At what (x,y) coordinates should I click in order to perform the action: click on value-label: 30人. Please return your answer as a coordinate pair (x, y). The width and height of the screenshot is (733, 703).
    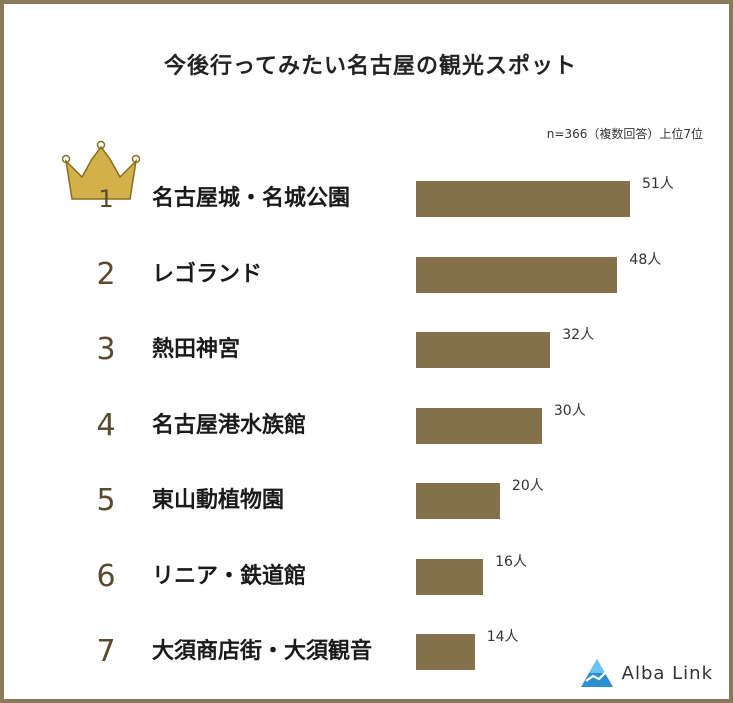
    Looking at the image, I should click on (569, 410).